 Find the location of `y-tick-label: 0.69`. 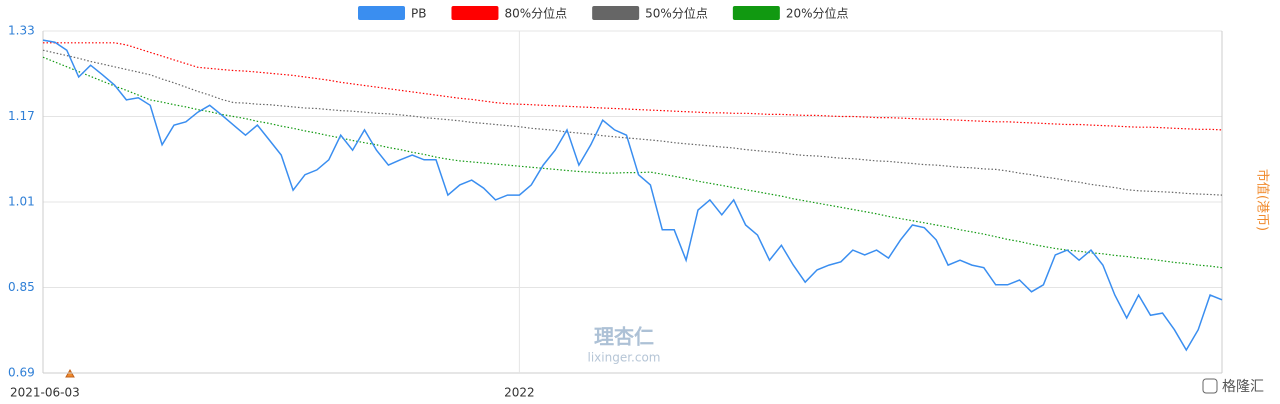

y-tick-label: 0.69 is located at coordinates (21, 373).